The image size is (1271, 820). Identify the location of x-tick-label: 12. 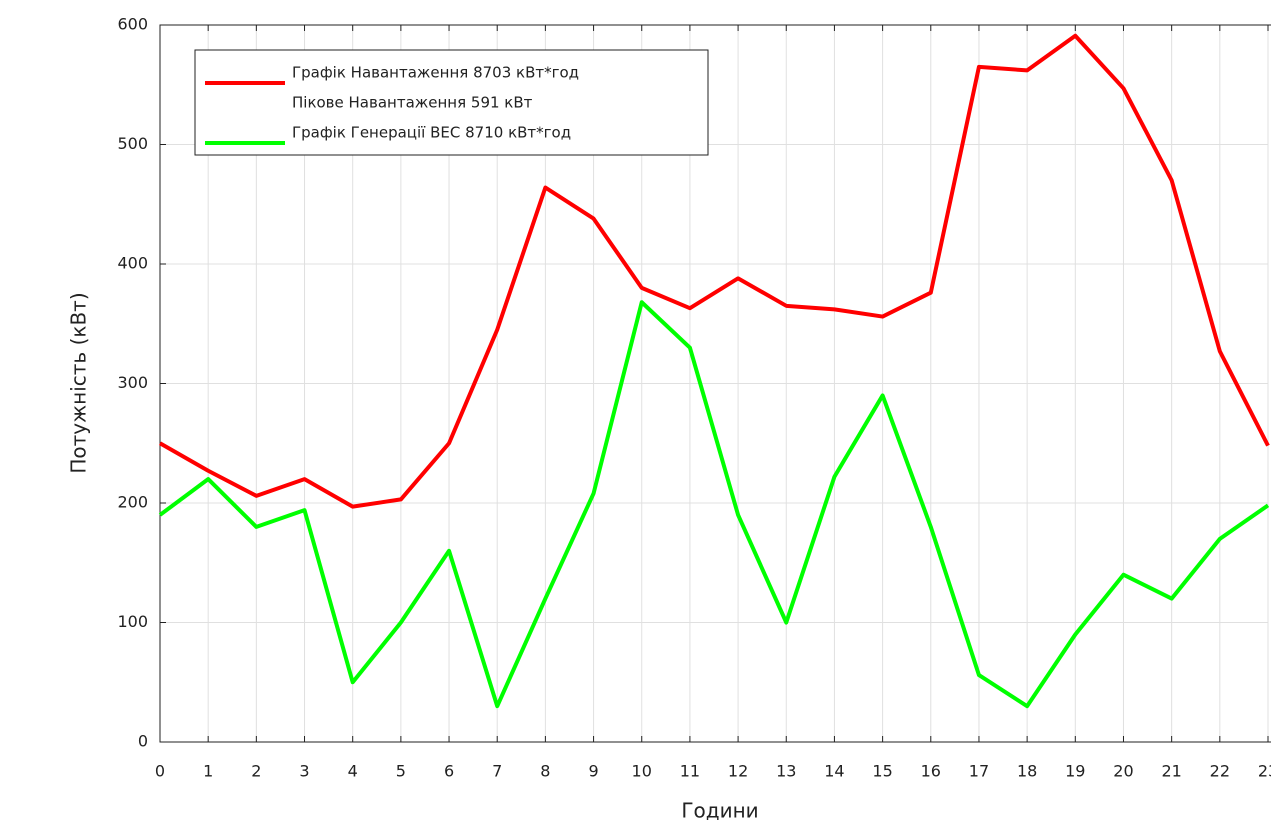
(738, 771).